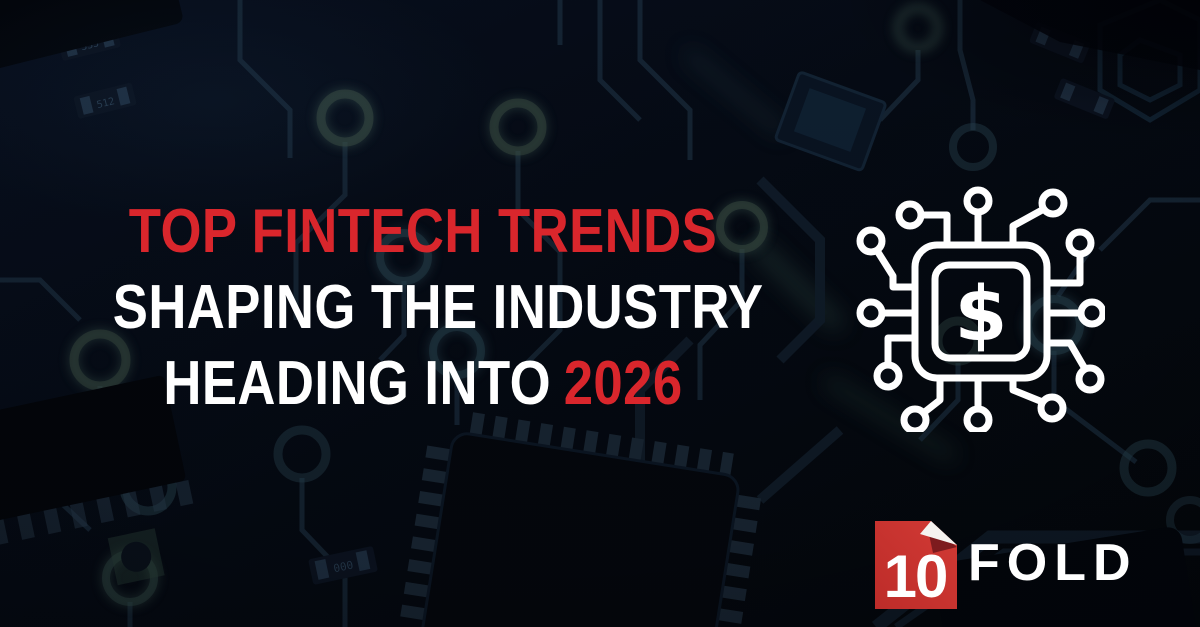 This screenshot has height=627, width=1200. Describe the element at coordinates (915, 576) in the screenshot. I see `logo-number: 10` at that location.